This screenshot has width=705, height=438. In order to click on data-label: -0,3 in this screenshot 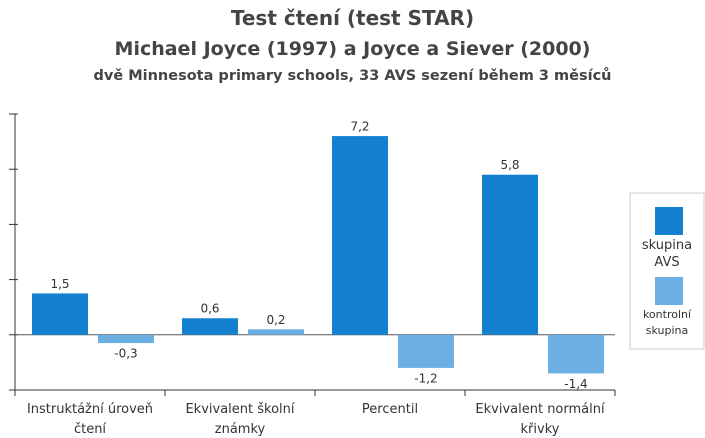, I will do `click(125, 354)`.